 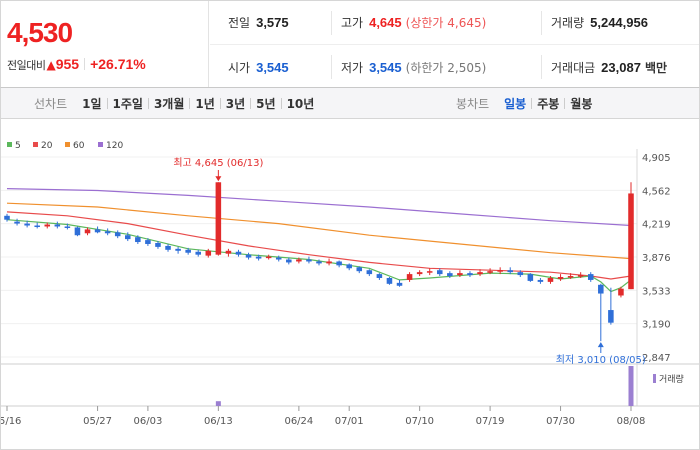 I want to click on low-price: 저가 3,545 (하한가 2,505), so click(x=413, y=68).